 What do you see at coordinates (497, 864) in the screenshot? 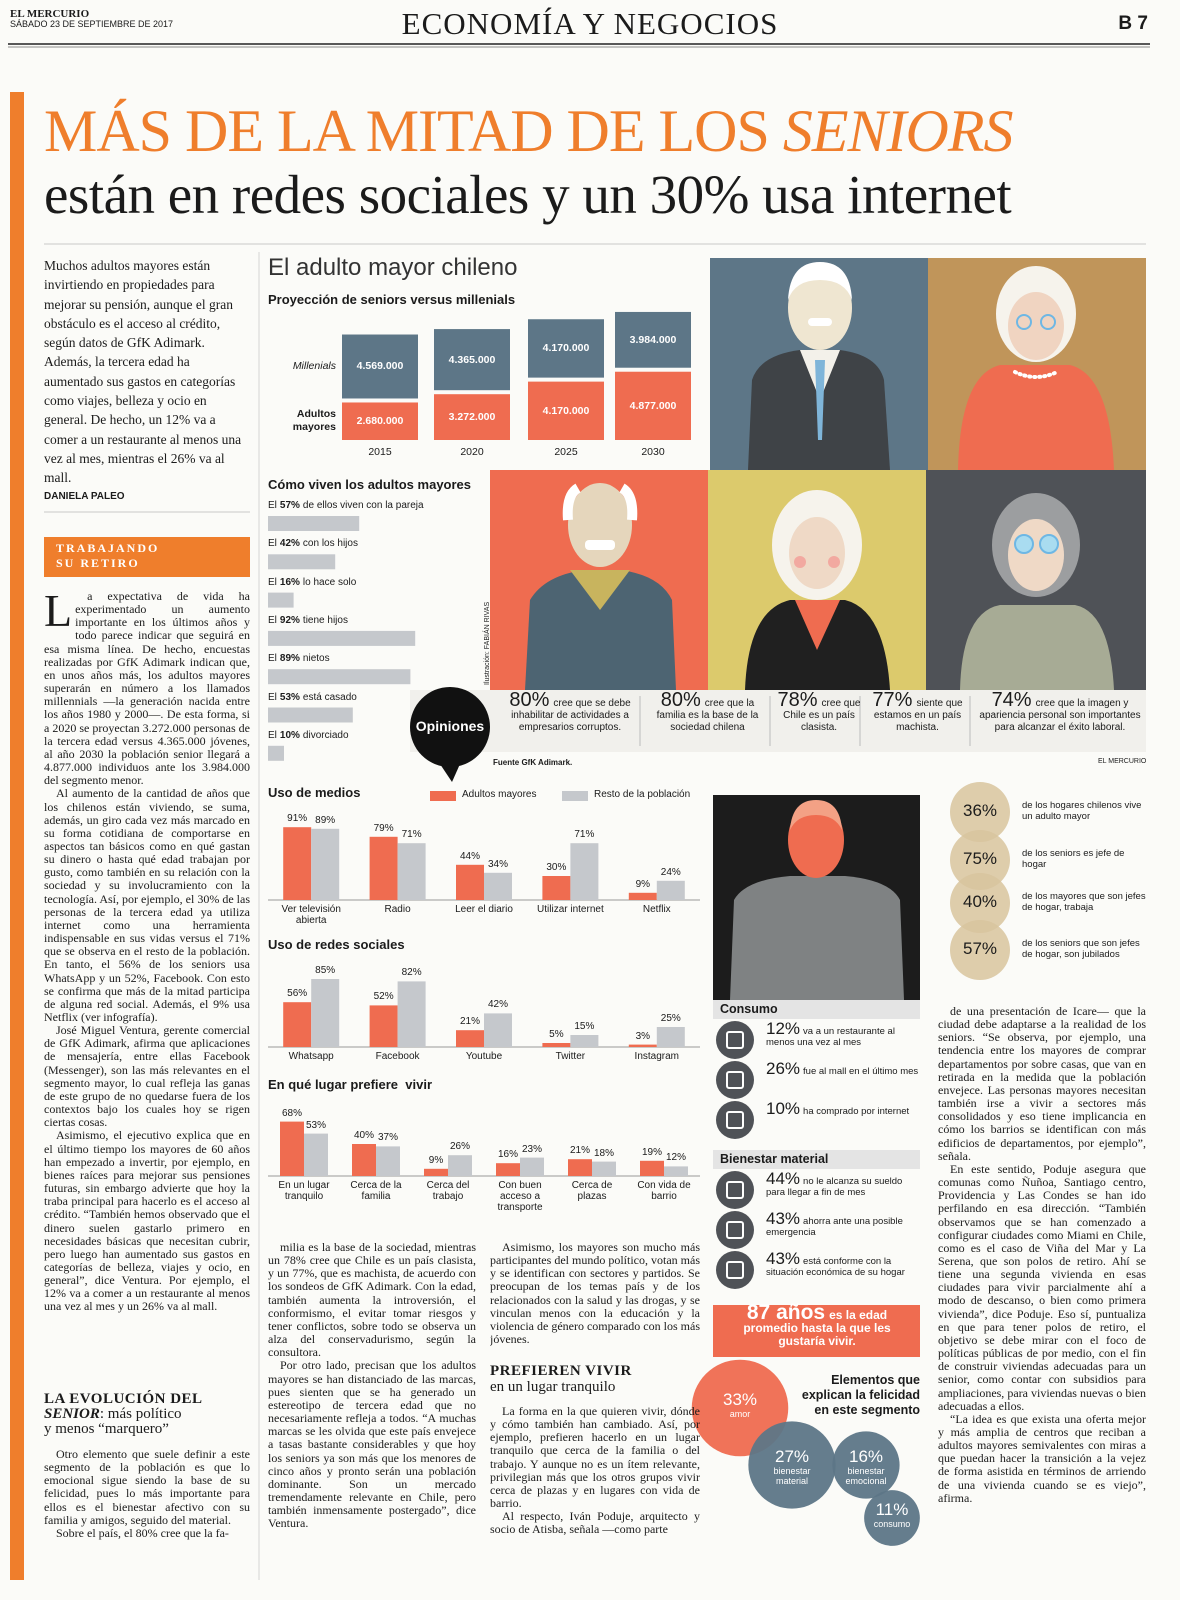
I see `bar-label: 34%` at bounding box center [497, 864].